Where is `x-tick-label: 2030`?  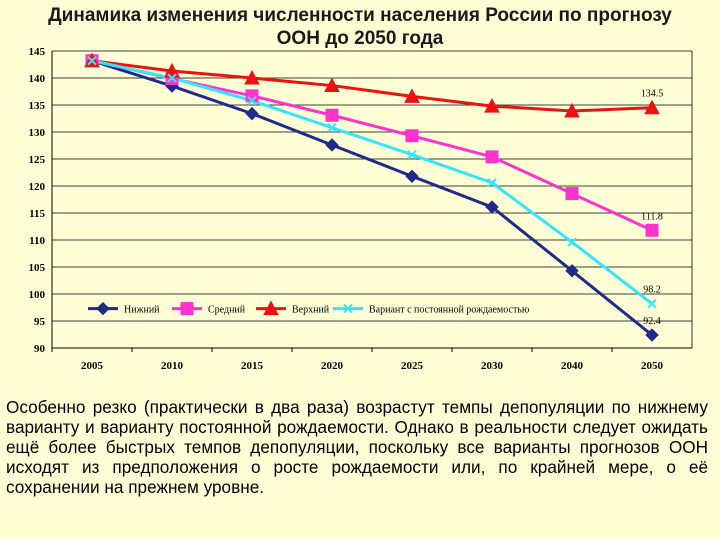 x-tick-label: 2030 is located at coordinates (492, 366).